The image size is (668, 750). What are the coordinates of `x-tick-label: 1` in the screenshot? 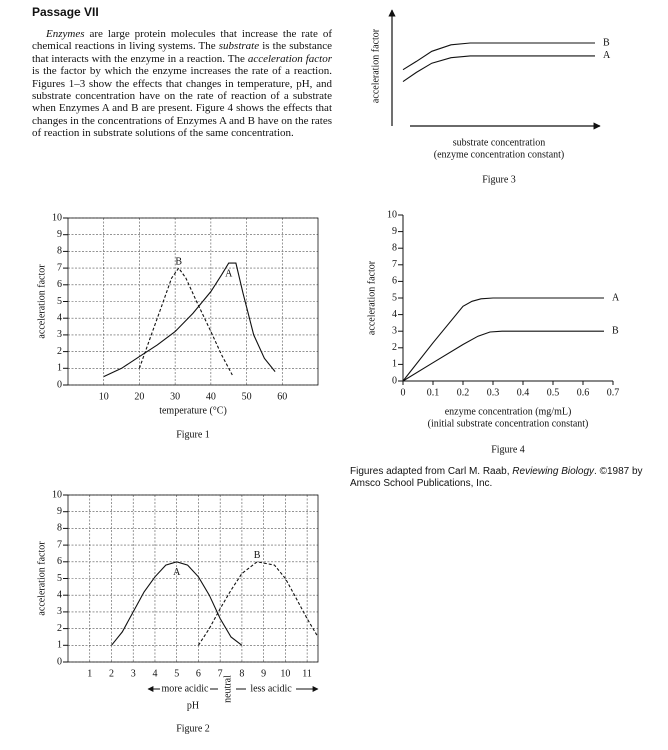 It's located at (89, 673).